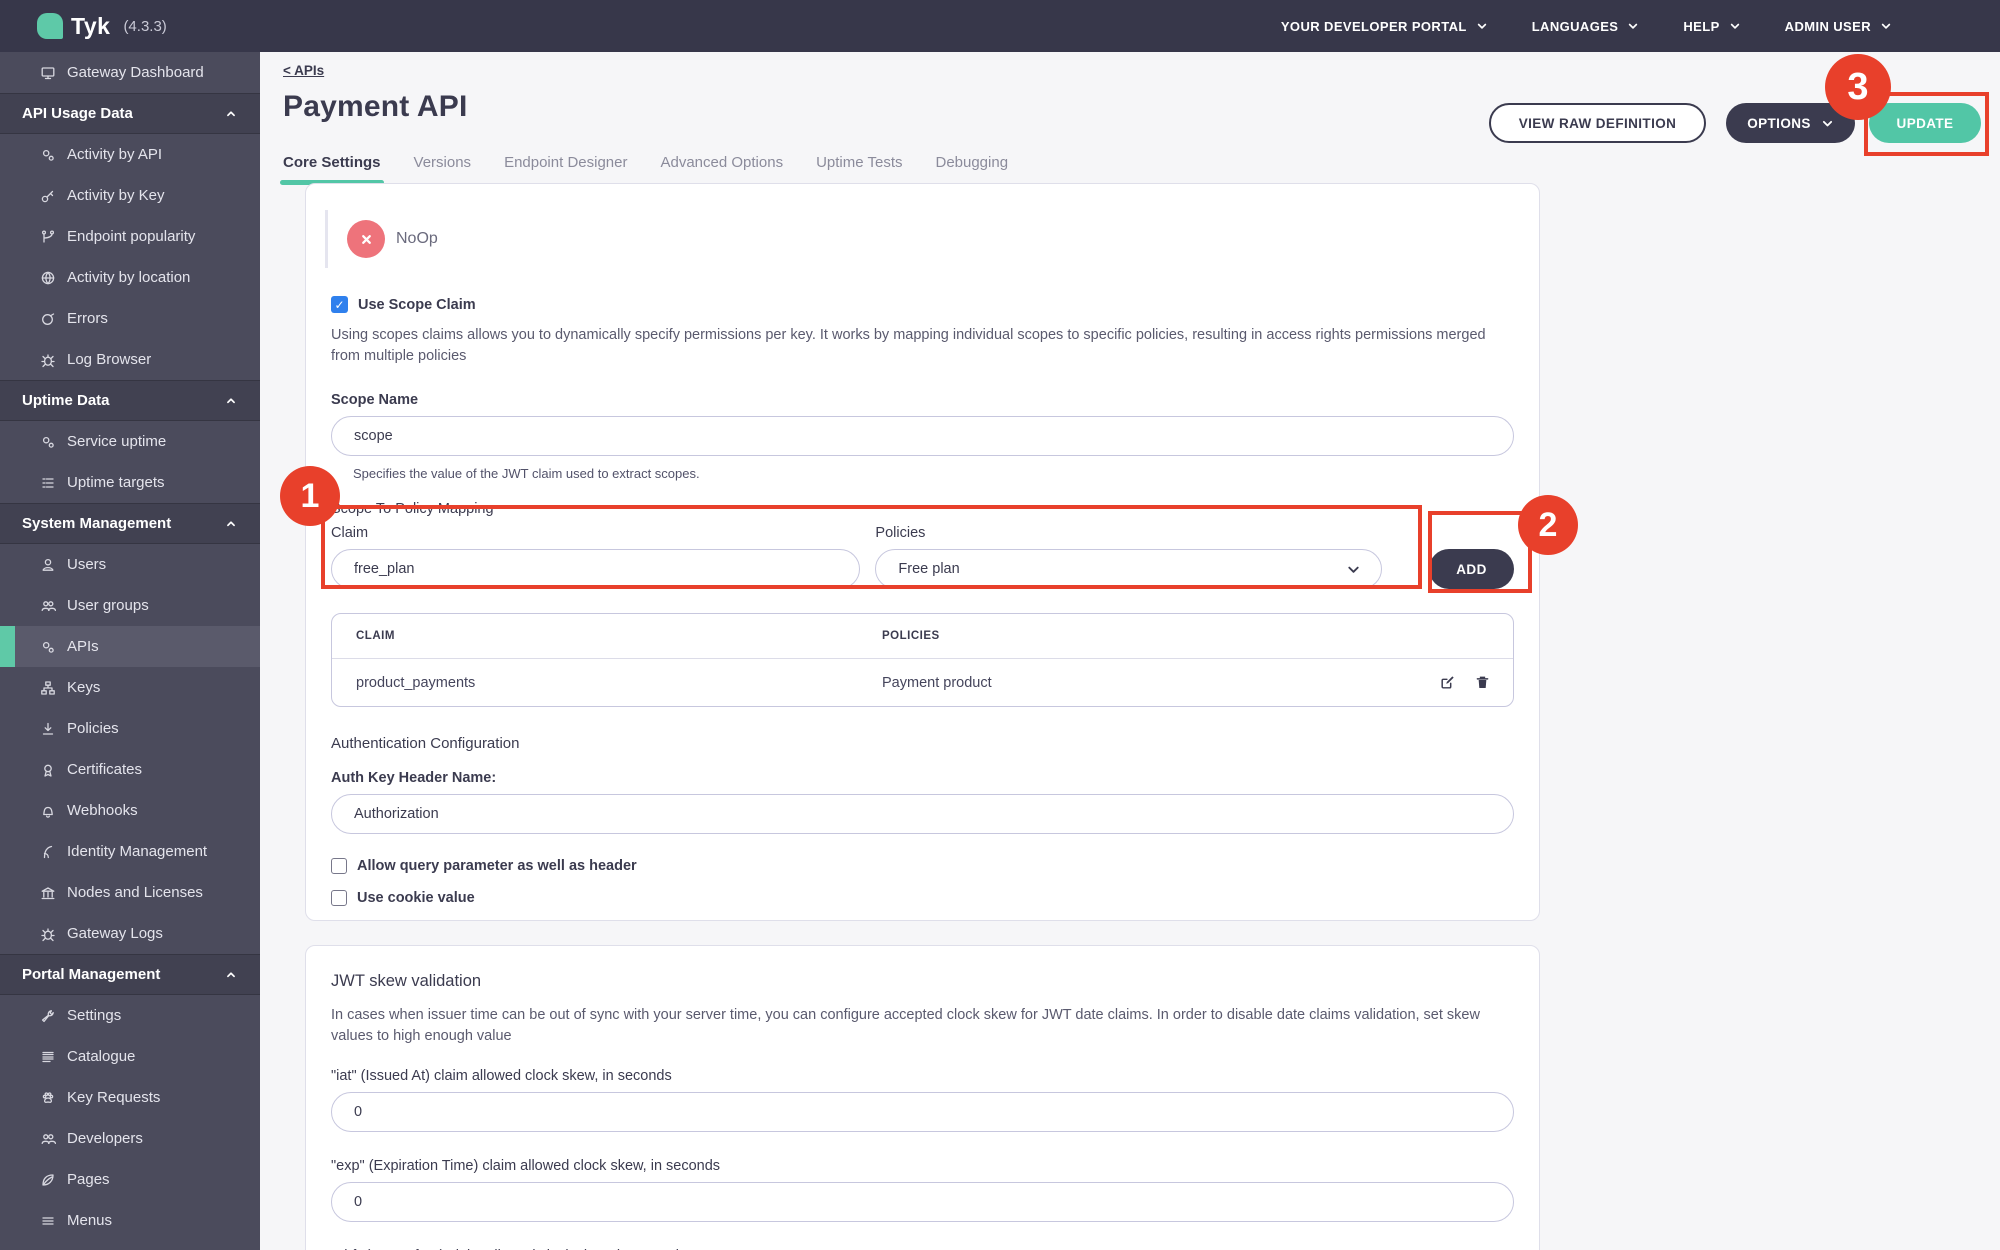 Image resolution: width=2000 pixels, height=1250 pixels. Describe the element at coordinates (102, 26) in the screenshot. I see `tyk-logo: Tyk (4.3.3)` at that location.